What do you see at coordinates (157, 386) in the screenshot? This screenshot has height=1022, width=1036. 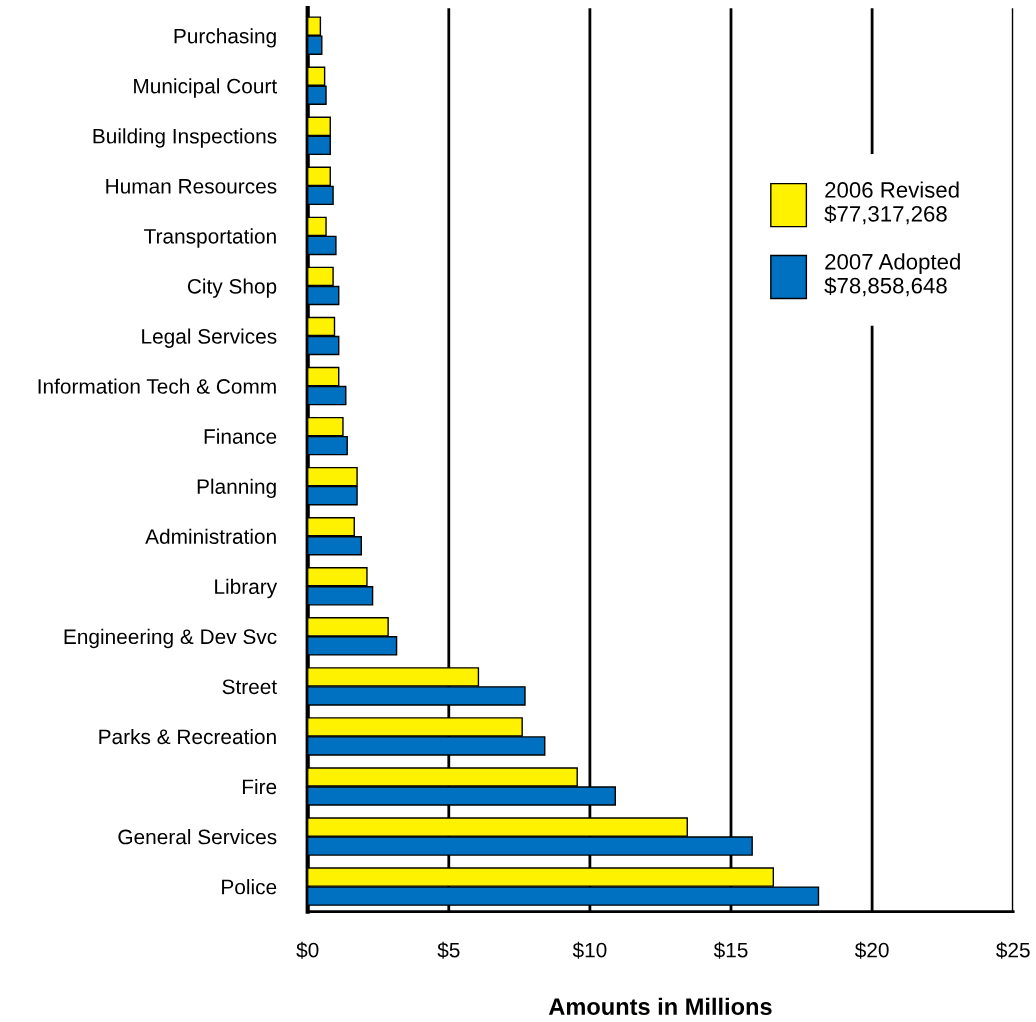 I see `y-tick-label: Information Tech & Comm` at bounding box center [157, 386].